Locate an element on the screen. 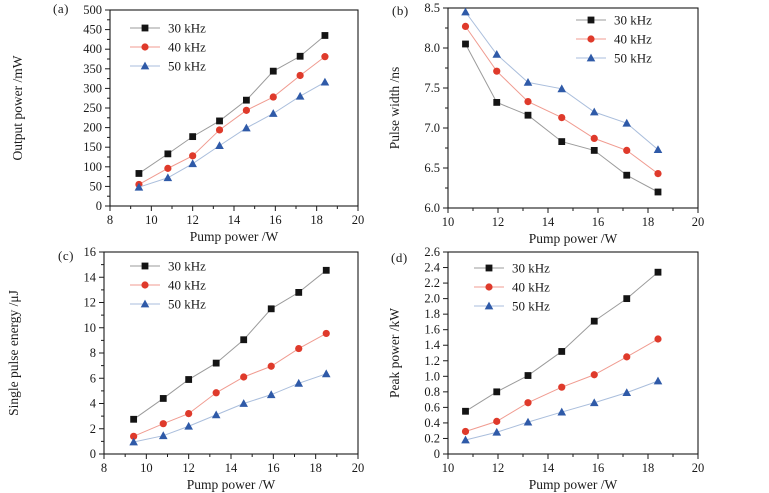 The image size is (769, 493). svg-text: 2 is located at coordinates (93, 429).